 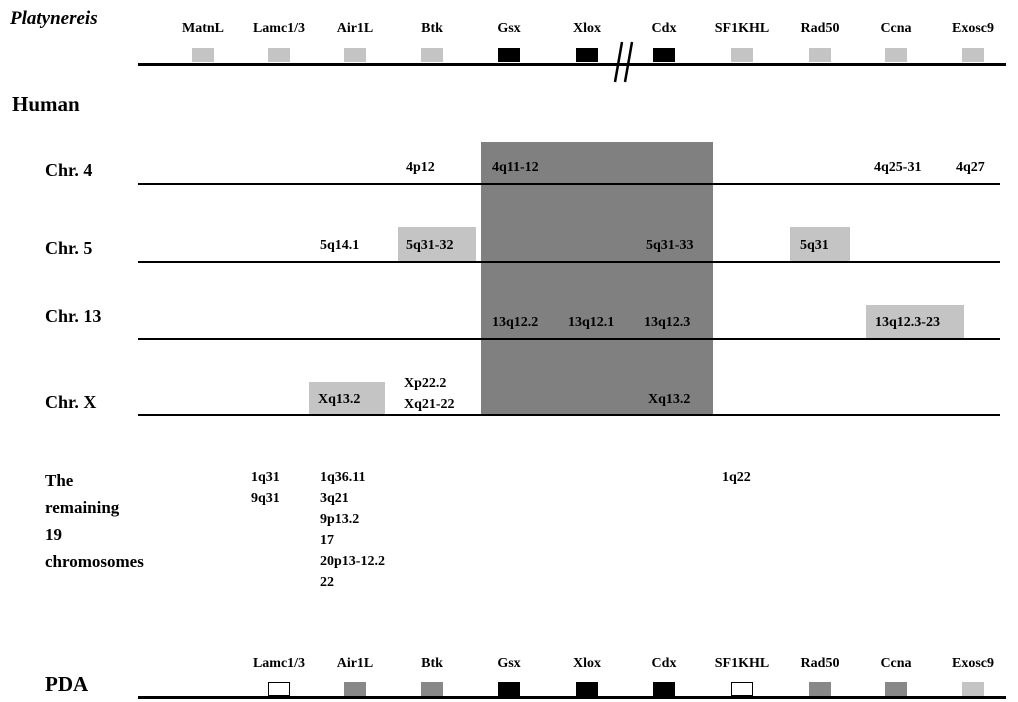 I want to click on pda-gene-label-sf1khl: SF1KHL, so click(x=742, y=663).